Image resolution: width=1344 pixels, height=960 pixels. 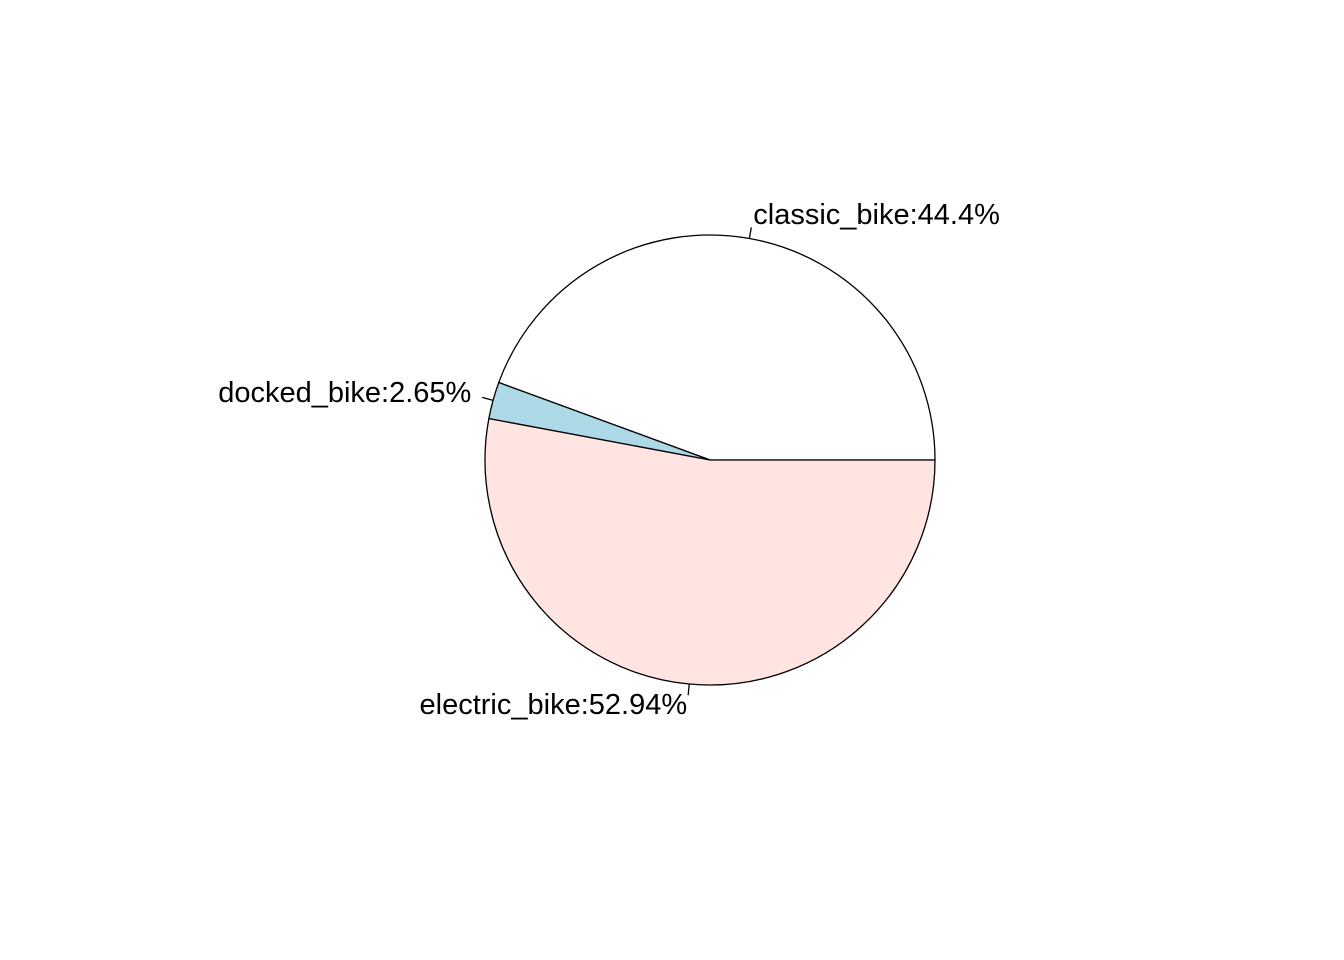 What do you see at coordinates (717, 347) in the screenshot?
I see `pie-slice-classic-bike` at bounding box center [717, 347].